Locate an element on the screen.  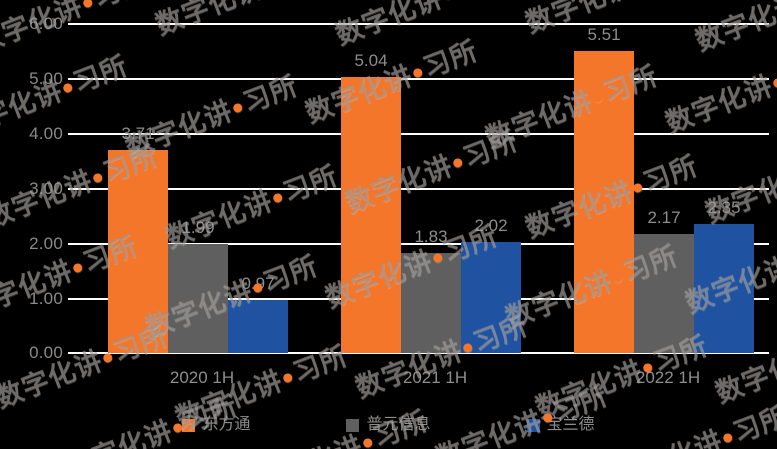
legend-item-2: 宝兰德 is located at coordinates (560, 424).